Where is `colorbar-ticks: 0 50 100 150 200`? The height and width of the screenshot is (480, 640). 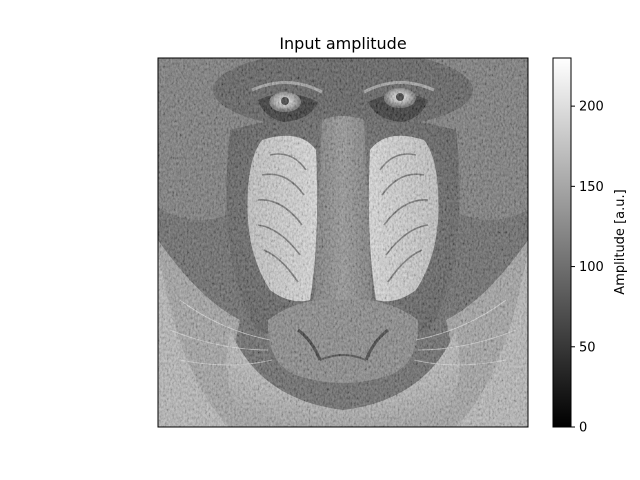
colorbar-ticks: 0 50 100 150 200 is located at coordinates (587, 268).